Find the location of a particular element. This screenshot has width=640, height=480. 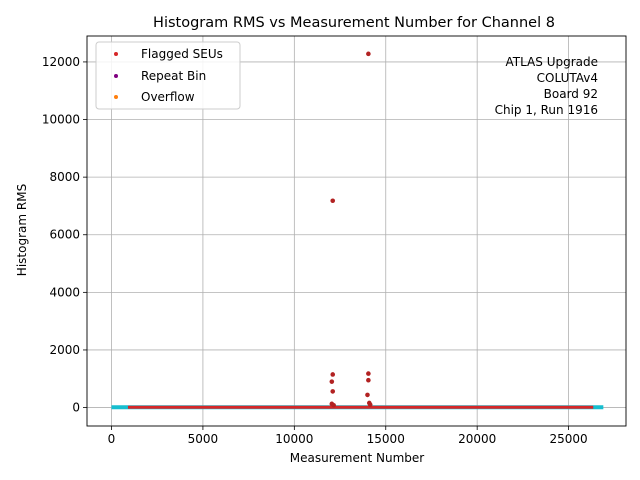

x-tick-label: 0 is located at coordinates (112, 439).